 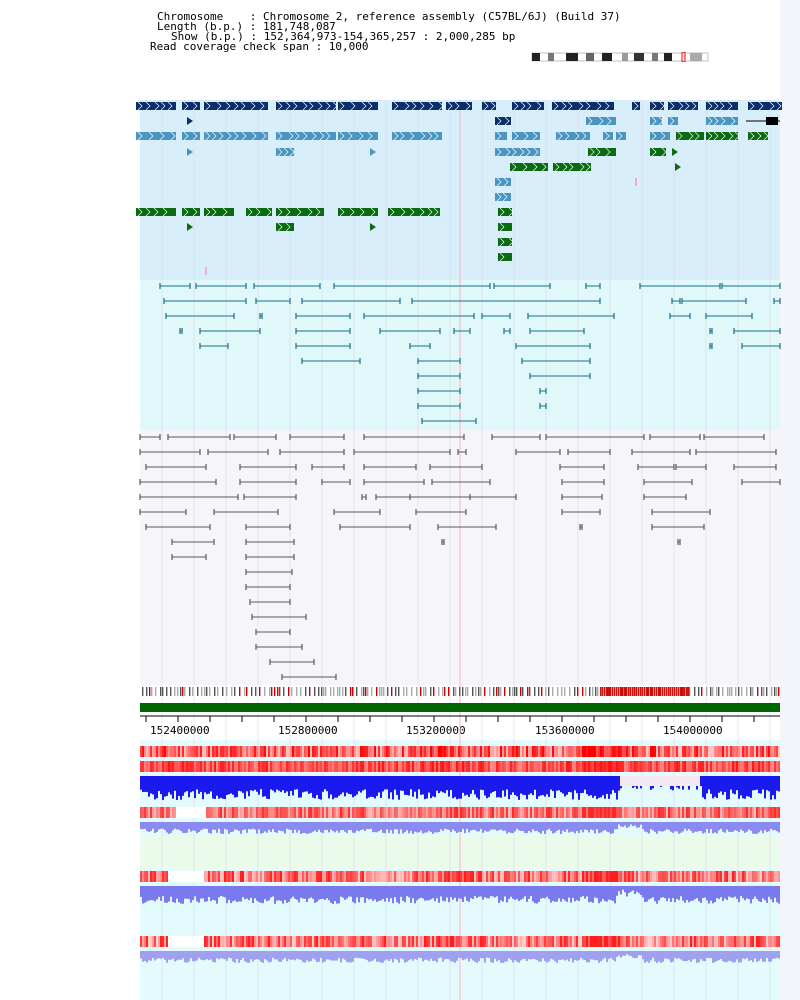 What do you see at coordinates (97, 767) in the screenshot?
I see `msm-pol-1-track-label: MSM/B6 pol.` at bounding box center [97, 767].